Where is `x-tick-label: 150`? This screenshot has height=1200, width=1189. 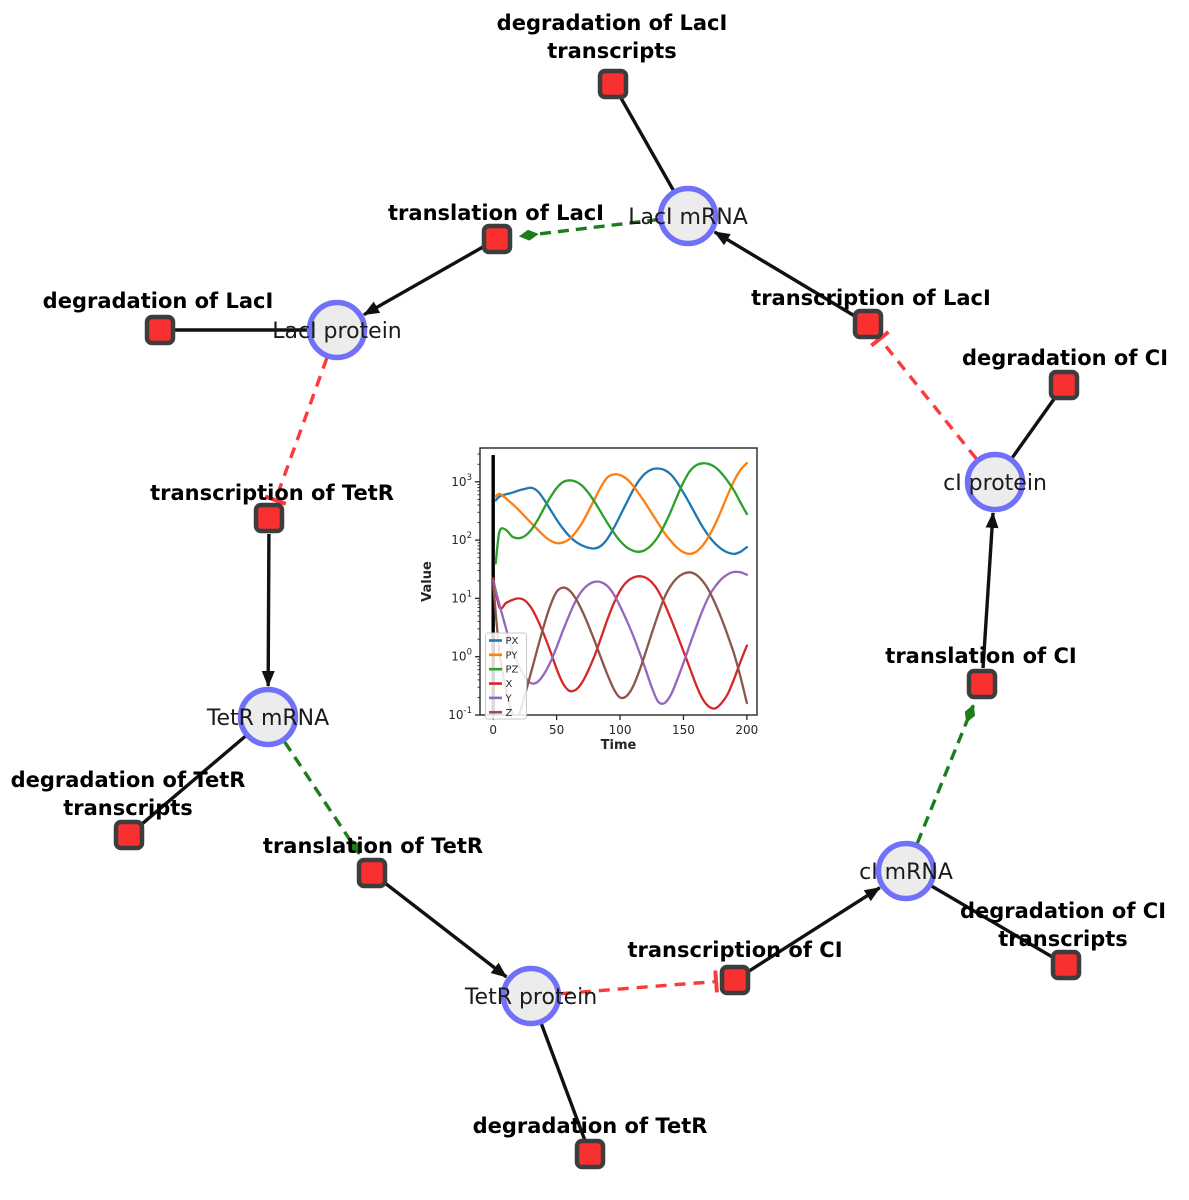
x-tick-label: 150 is located at coordinates (683, 730).